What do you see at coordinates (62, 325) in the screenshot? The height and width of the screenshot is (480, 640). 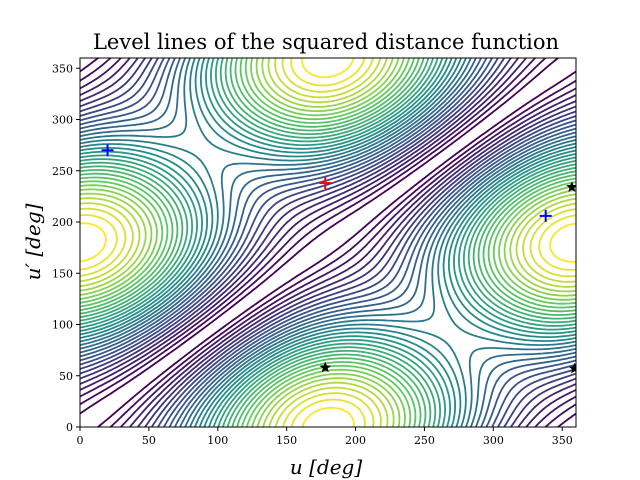 I see `y-tick-label: 100` at bounding box center [62, 325].